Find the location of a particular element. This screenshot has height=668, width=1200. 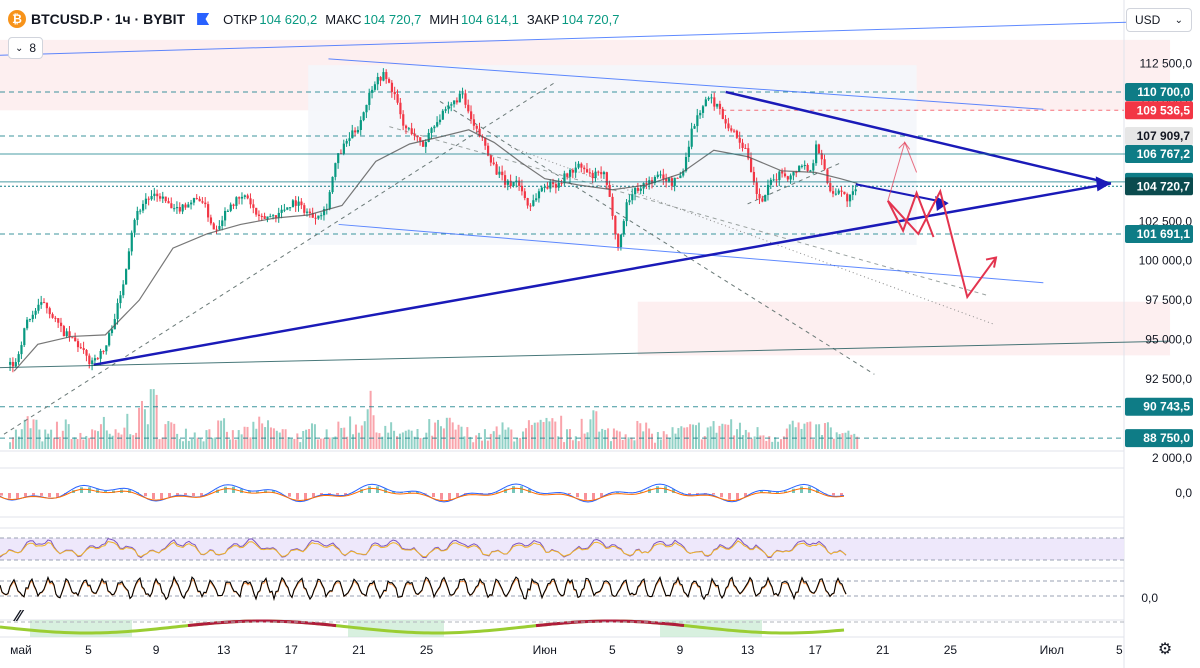

pennant-upper is located at coordinates (686, 84).